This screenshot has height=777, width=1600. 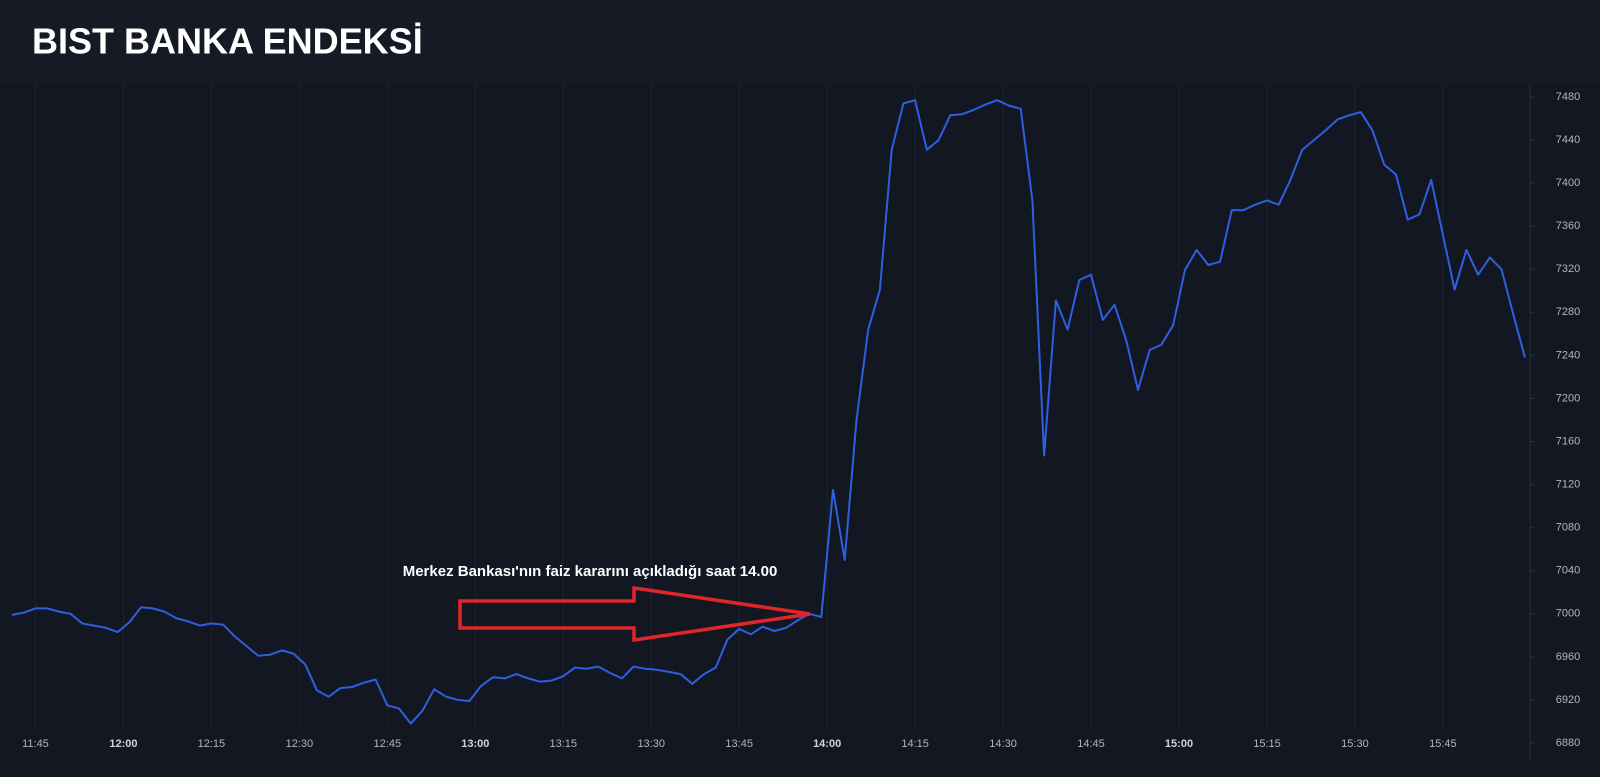 What do you see at coordinates (1568, 571) in the screenshot?
I see `y-tick-label: 7040` at bounding box center [1568, 571].